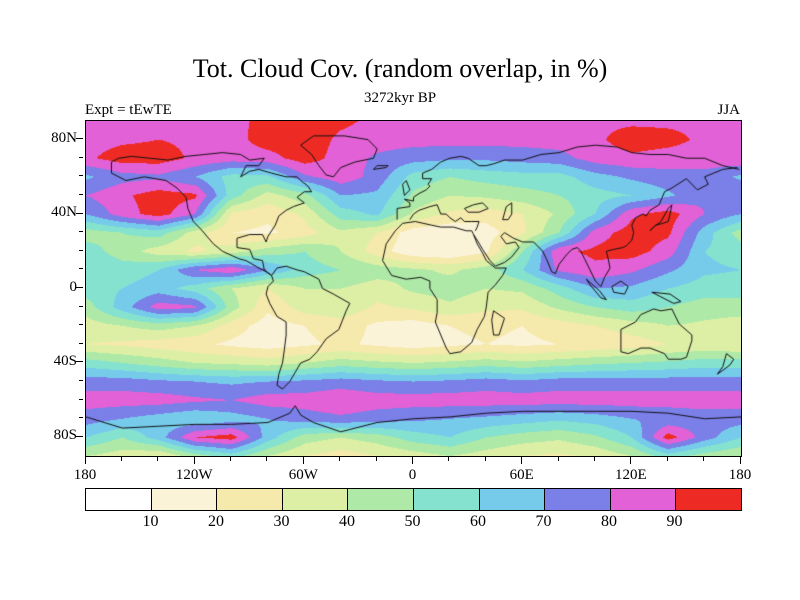 This screenshot has width=800, height=600. What do you see at coordinates (303, 475) in the screenshot?
I see `lon-tick-label: 60W` at bounding box center [303, 475].